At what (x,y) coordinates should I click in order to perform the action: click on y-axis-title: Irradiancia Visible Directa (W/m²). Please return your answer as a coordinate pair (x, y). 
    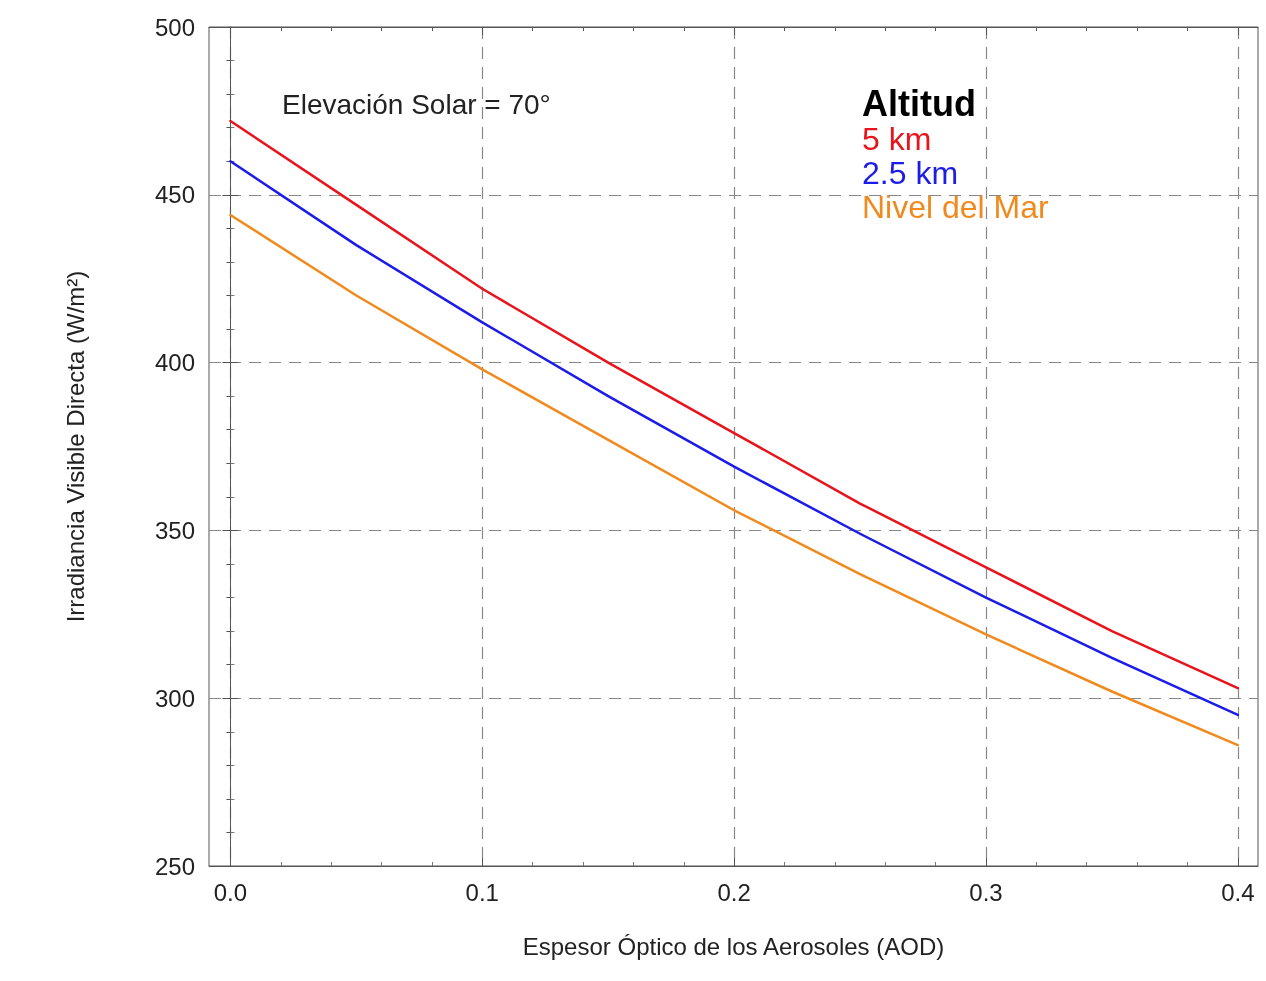
    Looking at the image, I should click on (75, 446).